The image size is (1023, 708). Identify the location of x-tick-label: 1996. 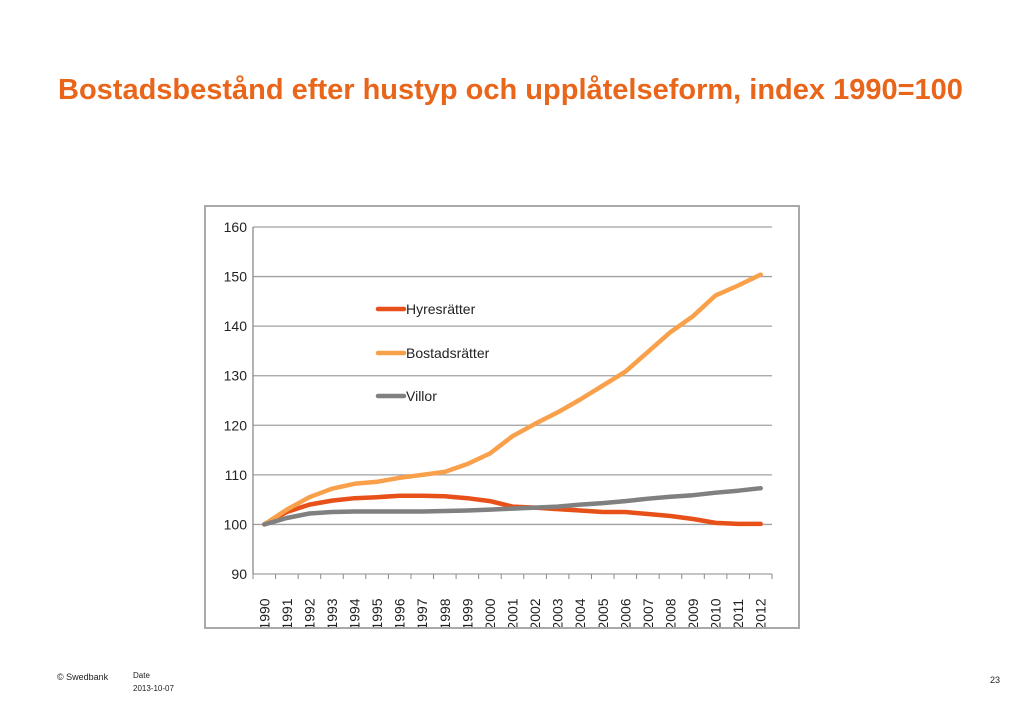
(400, 612).